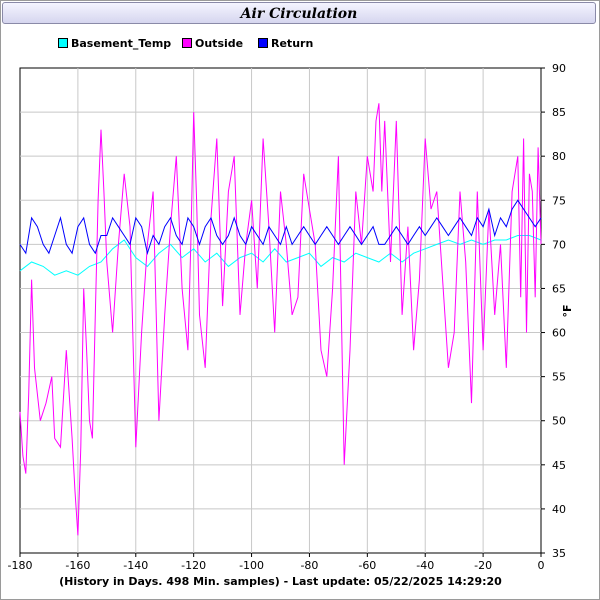  I want to click on legend-item-basement-temp: Basement_Temp, so click(114, 43).